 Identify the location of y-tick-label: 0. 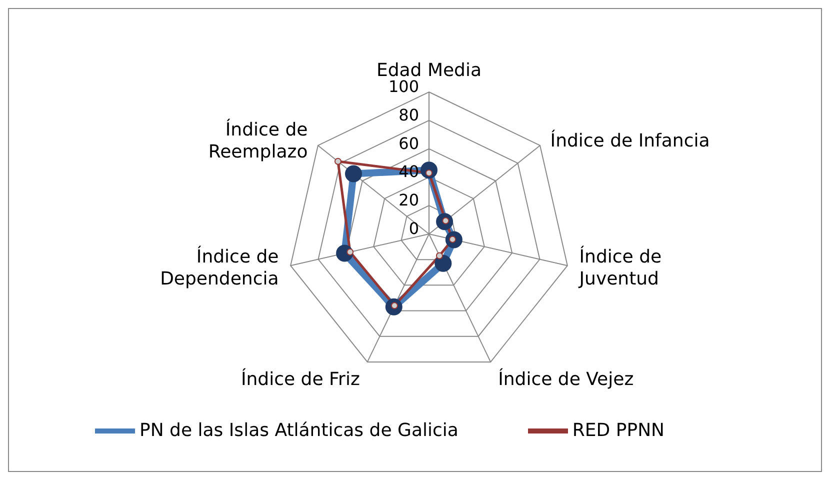
(413, 228).